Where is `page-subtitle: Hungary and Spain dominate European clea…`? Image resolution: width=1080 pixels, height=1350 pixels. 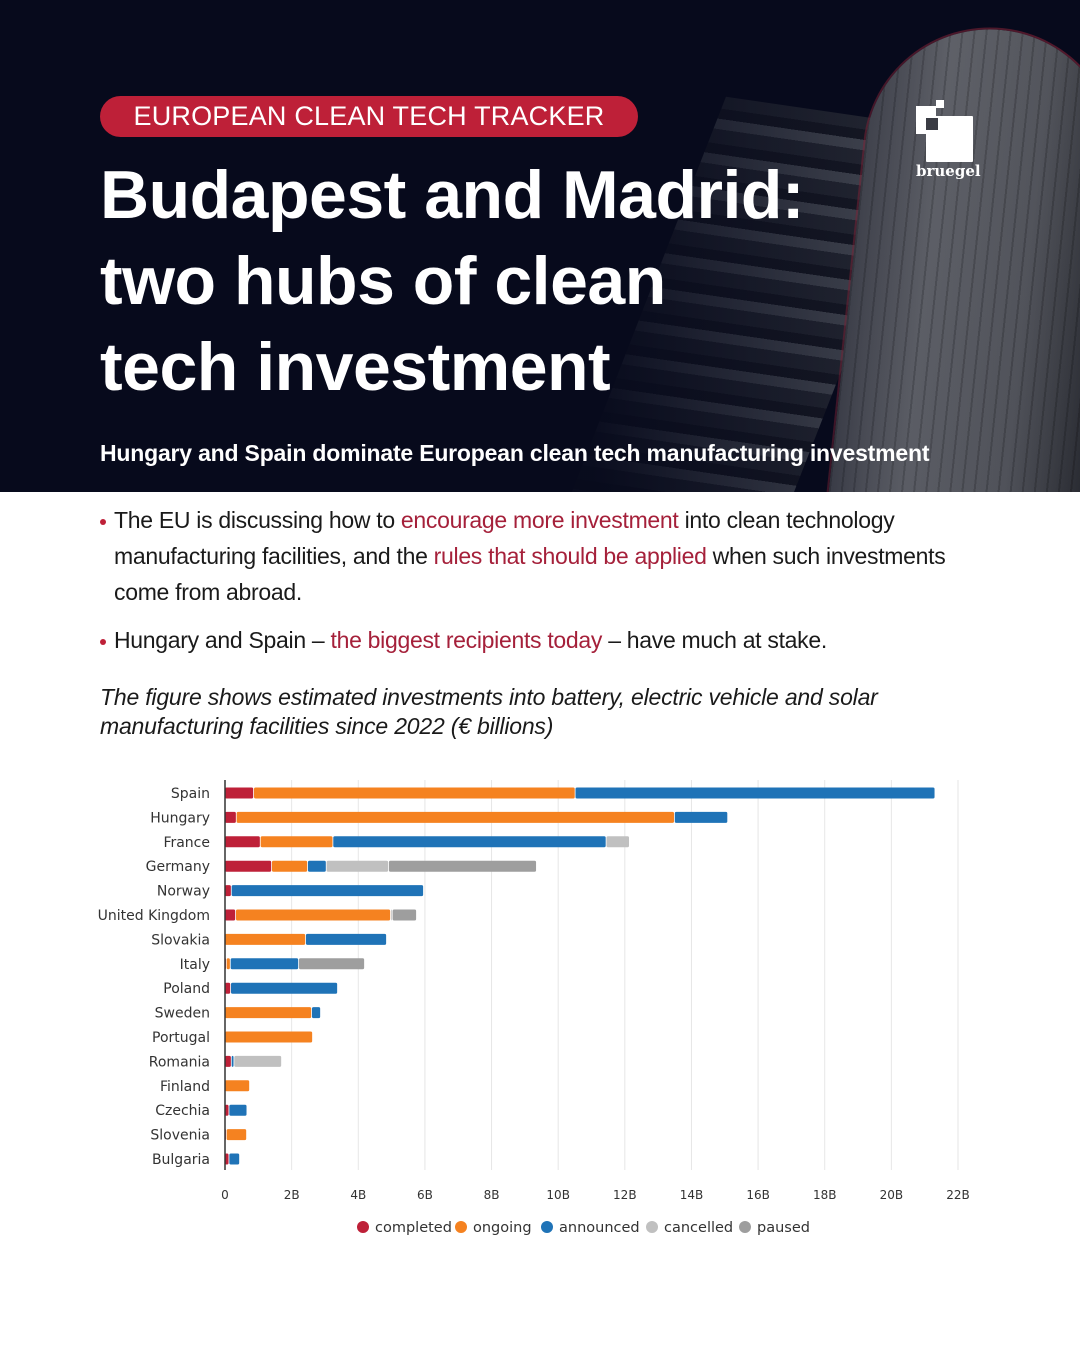 page-subtitle: Hungary and Spain dominate European clea… is located at coordinates (515, 453).